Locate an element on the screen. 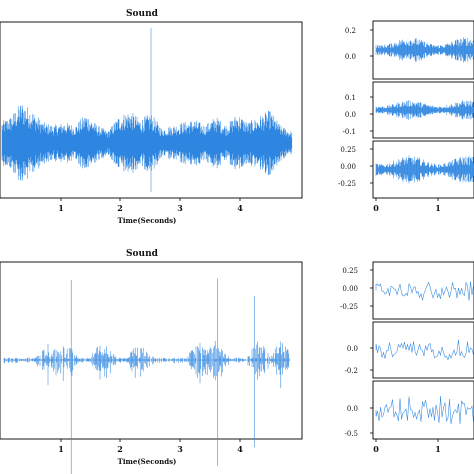 This screenshot has width=474, height=474. tr-xtick-0: 0 is located at coordinates (376, 208).